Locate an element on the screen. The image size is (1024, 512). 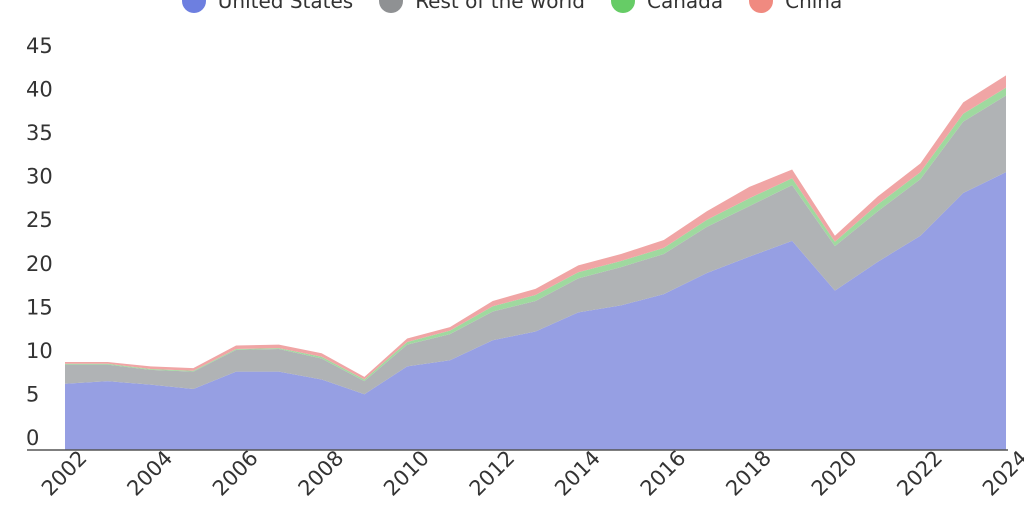
x-tick-label: 2018 is located at coordinates (748, 473).